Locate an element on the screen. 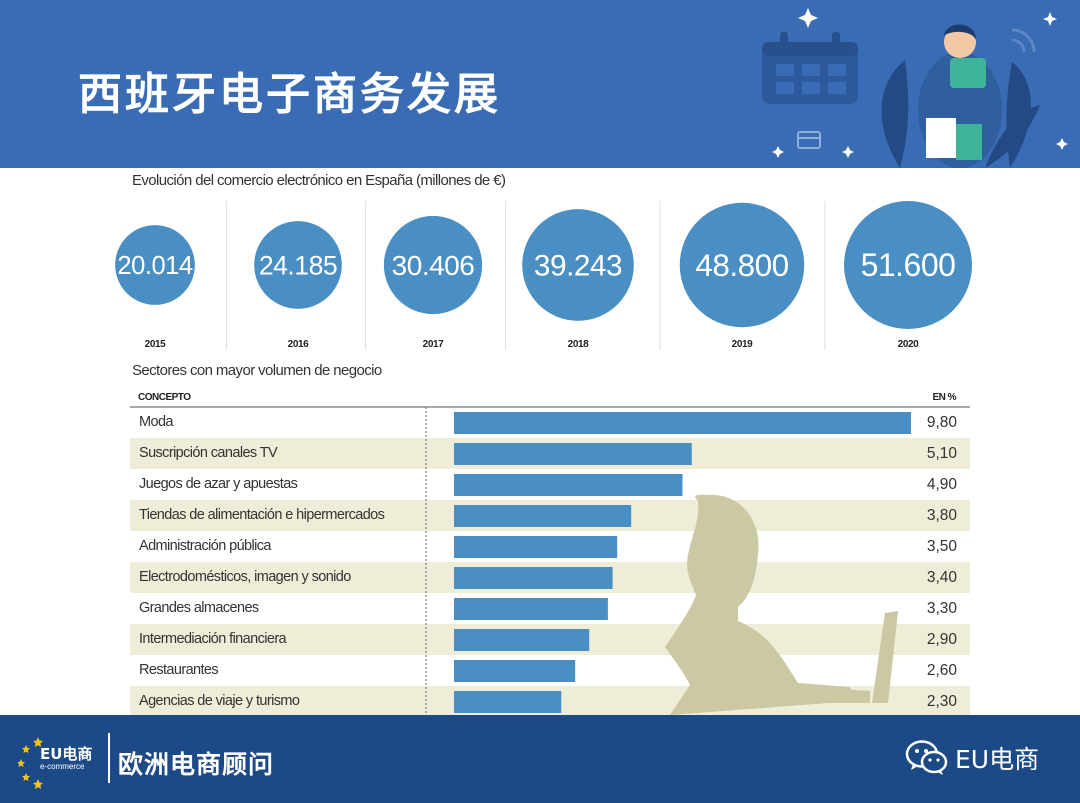 This screenshot has width=1080, height=803. bubble-2020 is located at coordinates (908, 265).